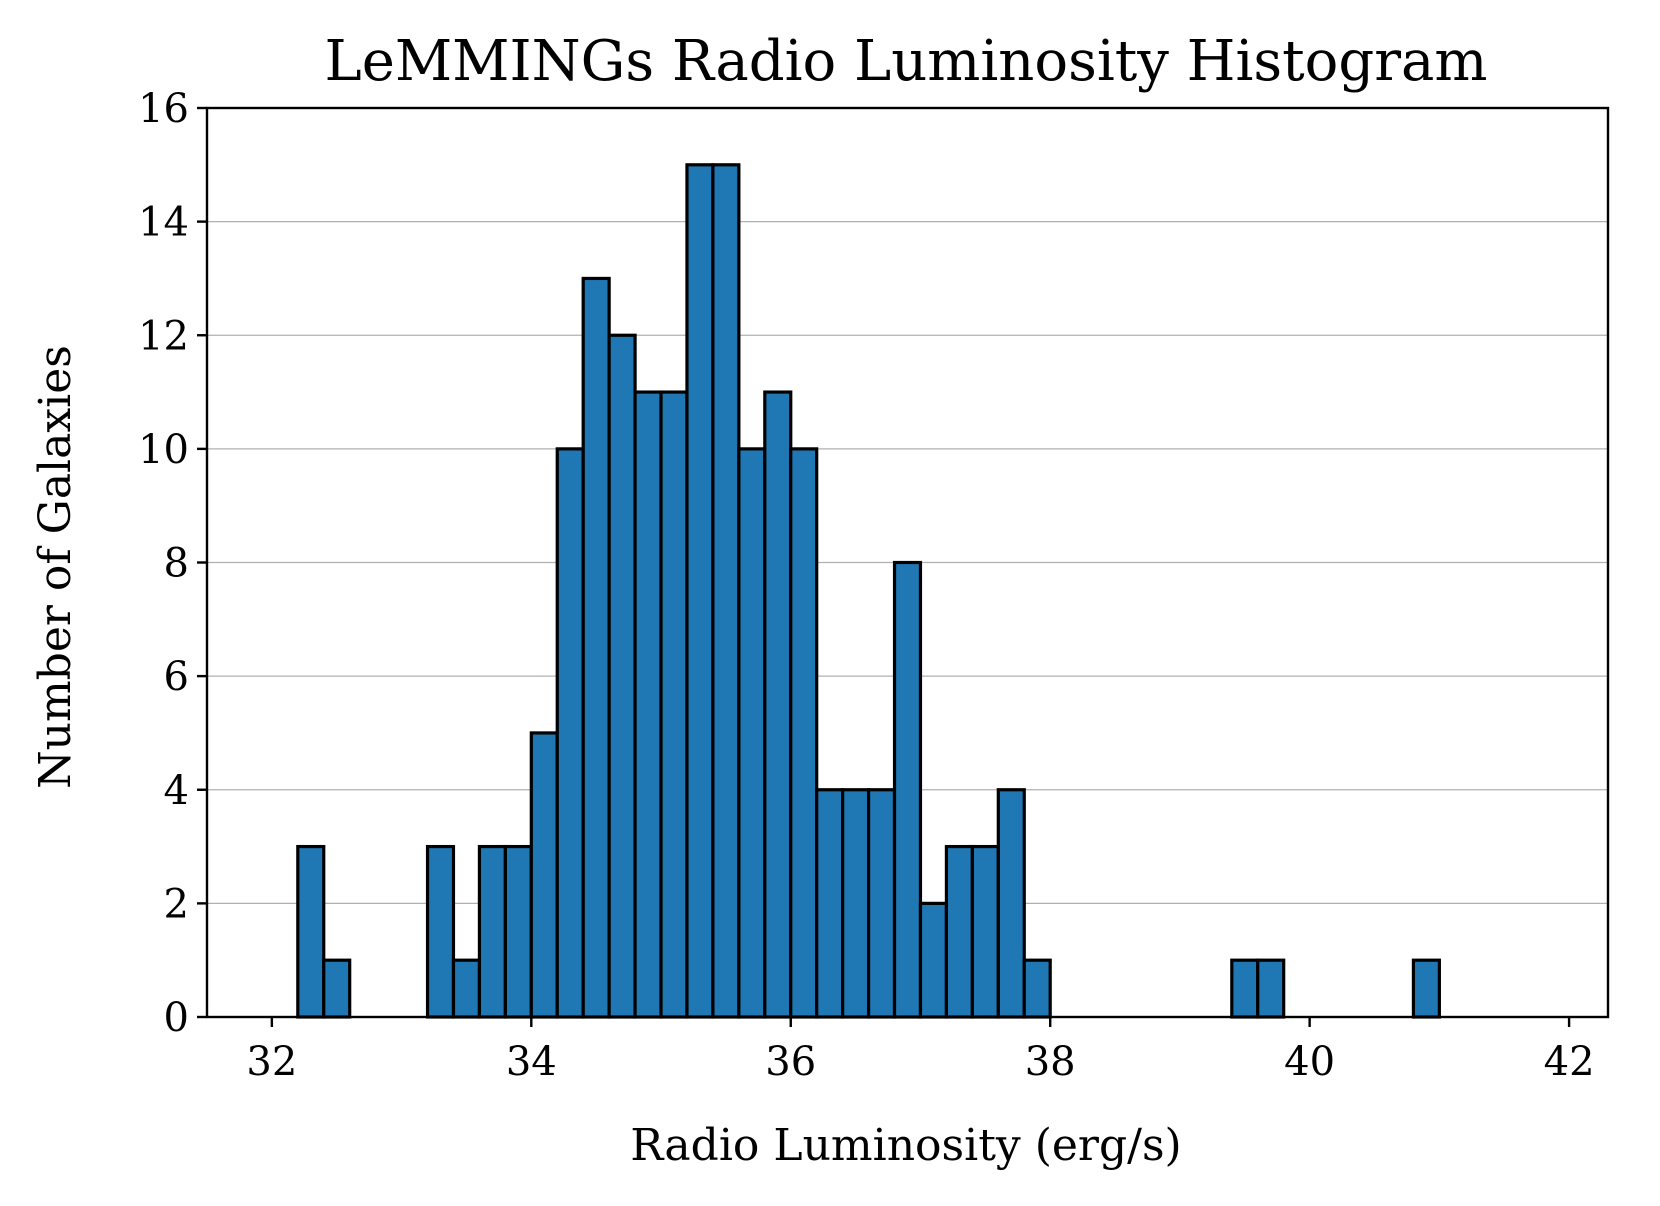 The image size is (1660, 1206). Describe the element at coordinates (1569, 1062) in the screenshot. I see `x-tick-label: 42` at that location.